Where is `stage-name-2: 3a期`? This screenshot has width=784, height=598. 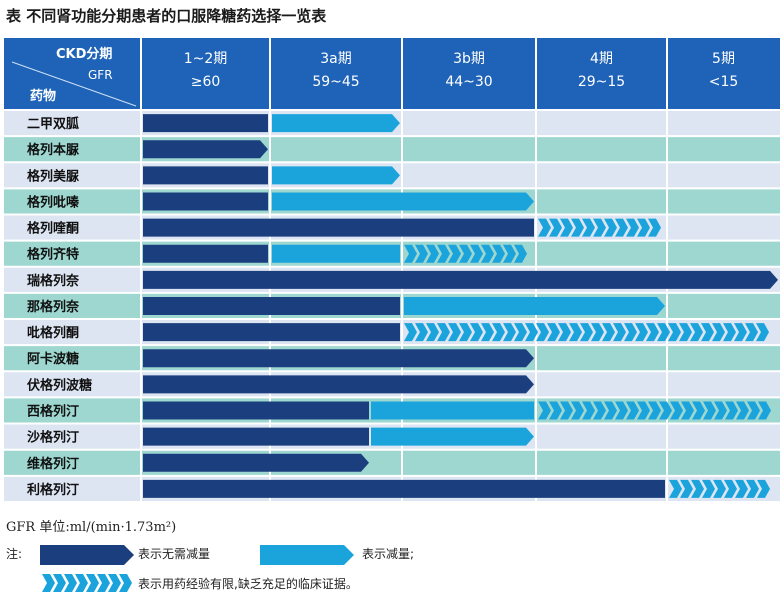
stage-name-2: 3a期 is located at coordinates (336, 59).